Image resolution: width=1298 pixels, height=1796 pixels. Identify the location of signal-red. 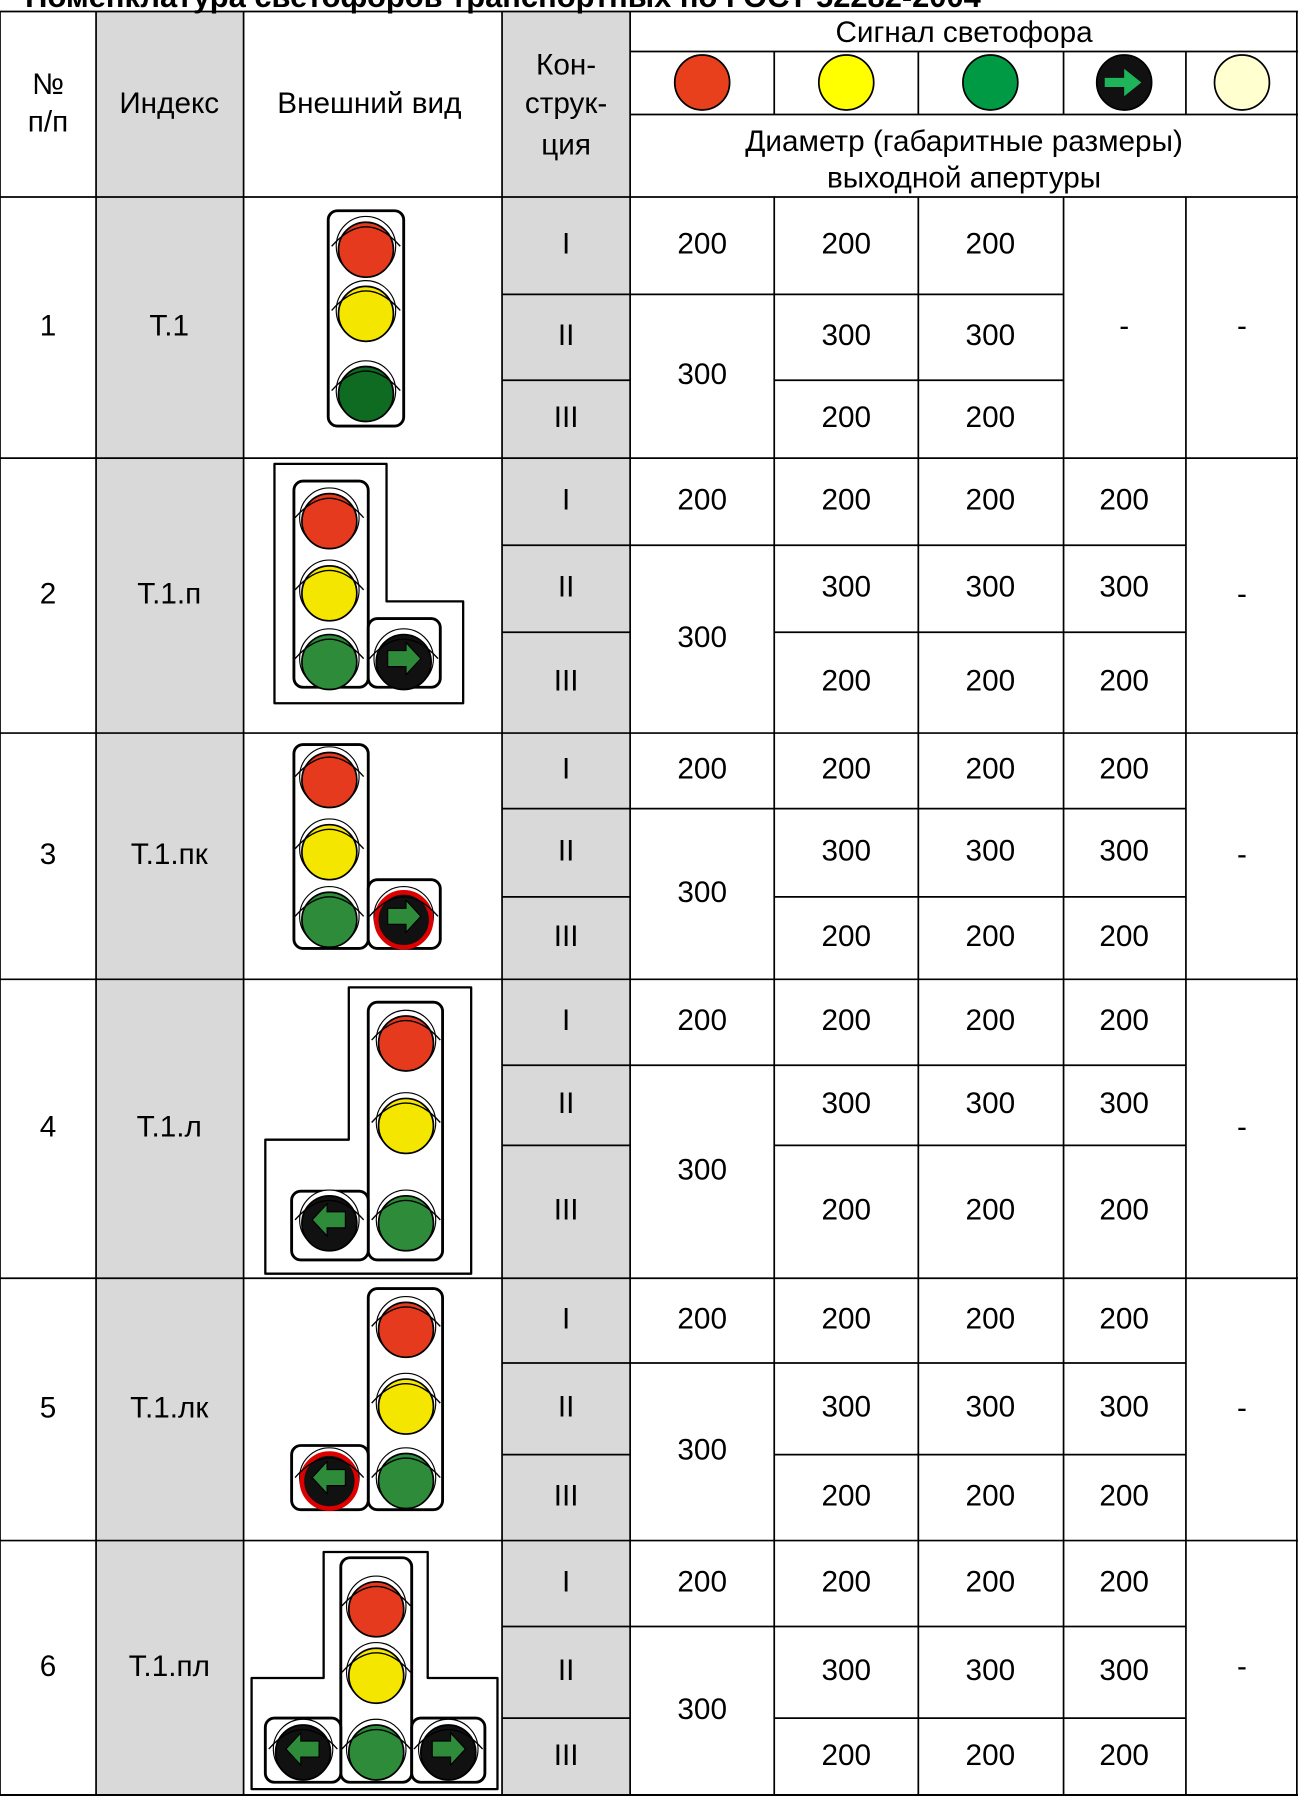
(702, 82).